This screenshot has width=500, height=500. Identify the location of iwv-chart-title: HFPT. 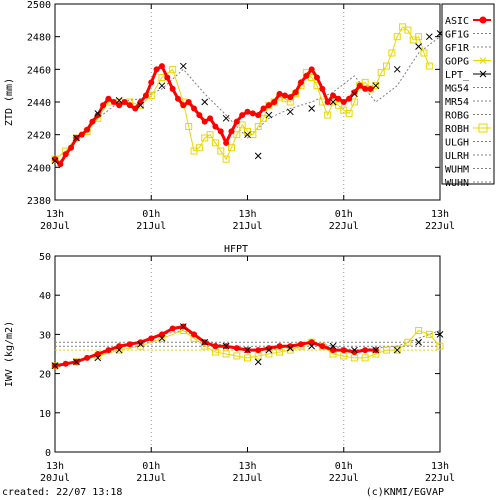
(236, 249).